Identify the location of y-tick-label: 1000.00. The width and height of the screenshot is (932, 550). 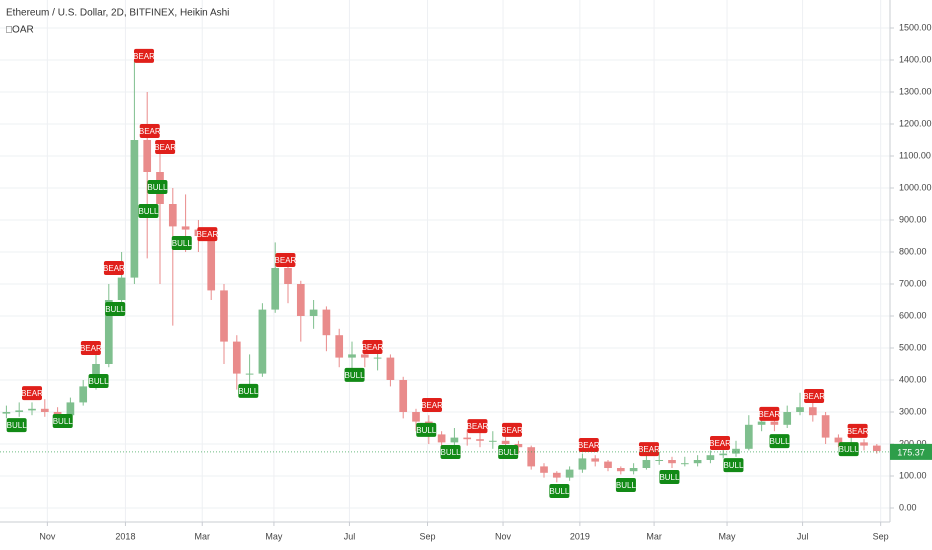
(915, 187).